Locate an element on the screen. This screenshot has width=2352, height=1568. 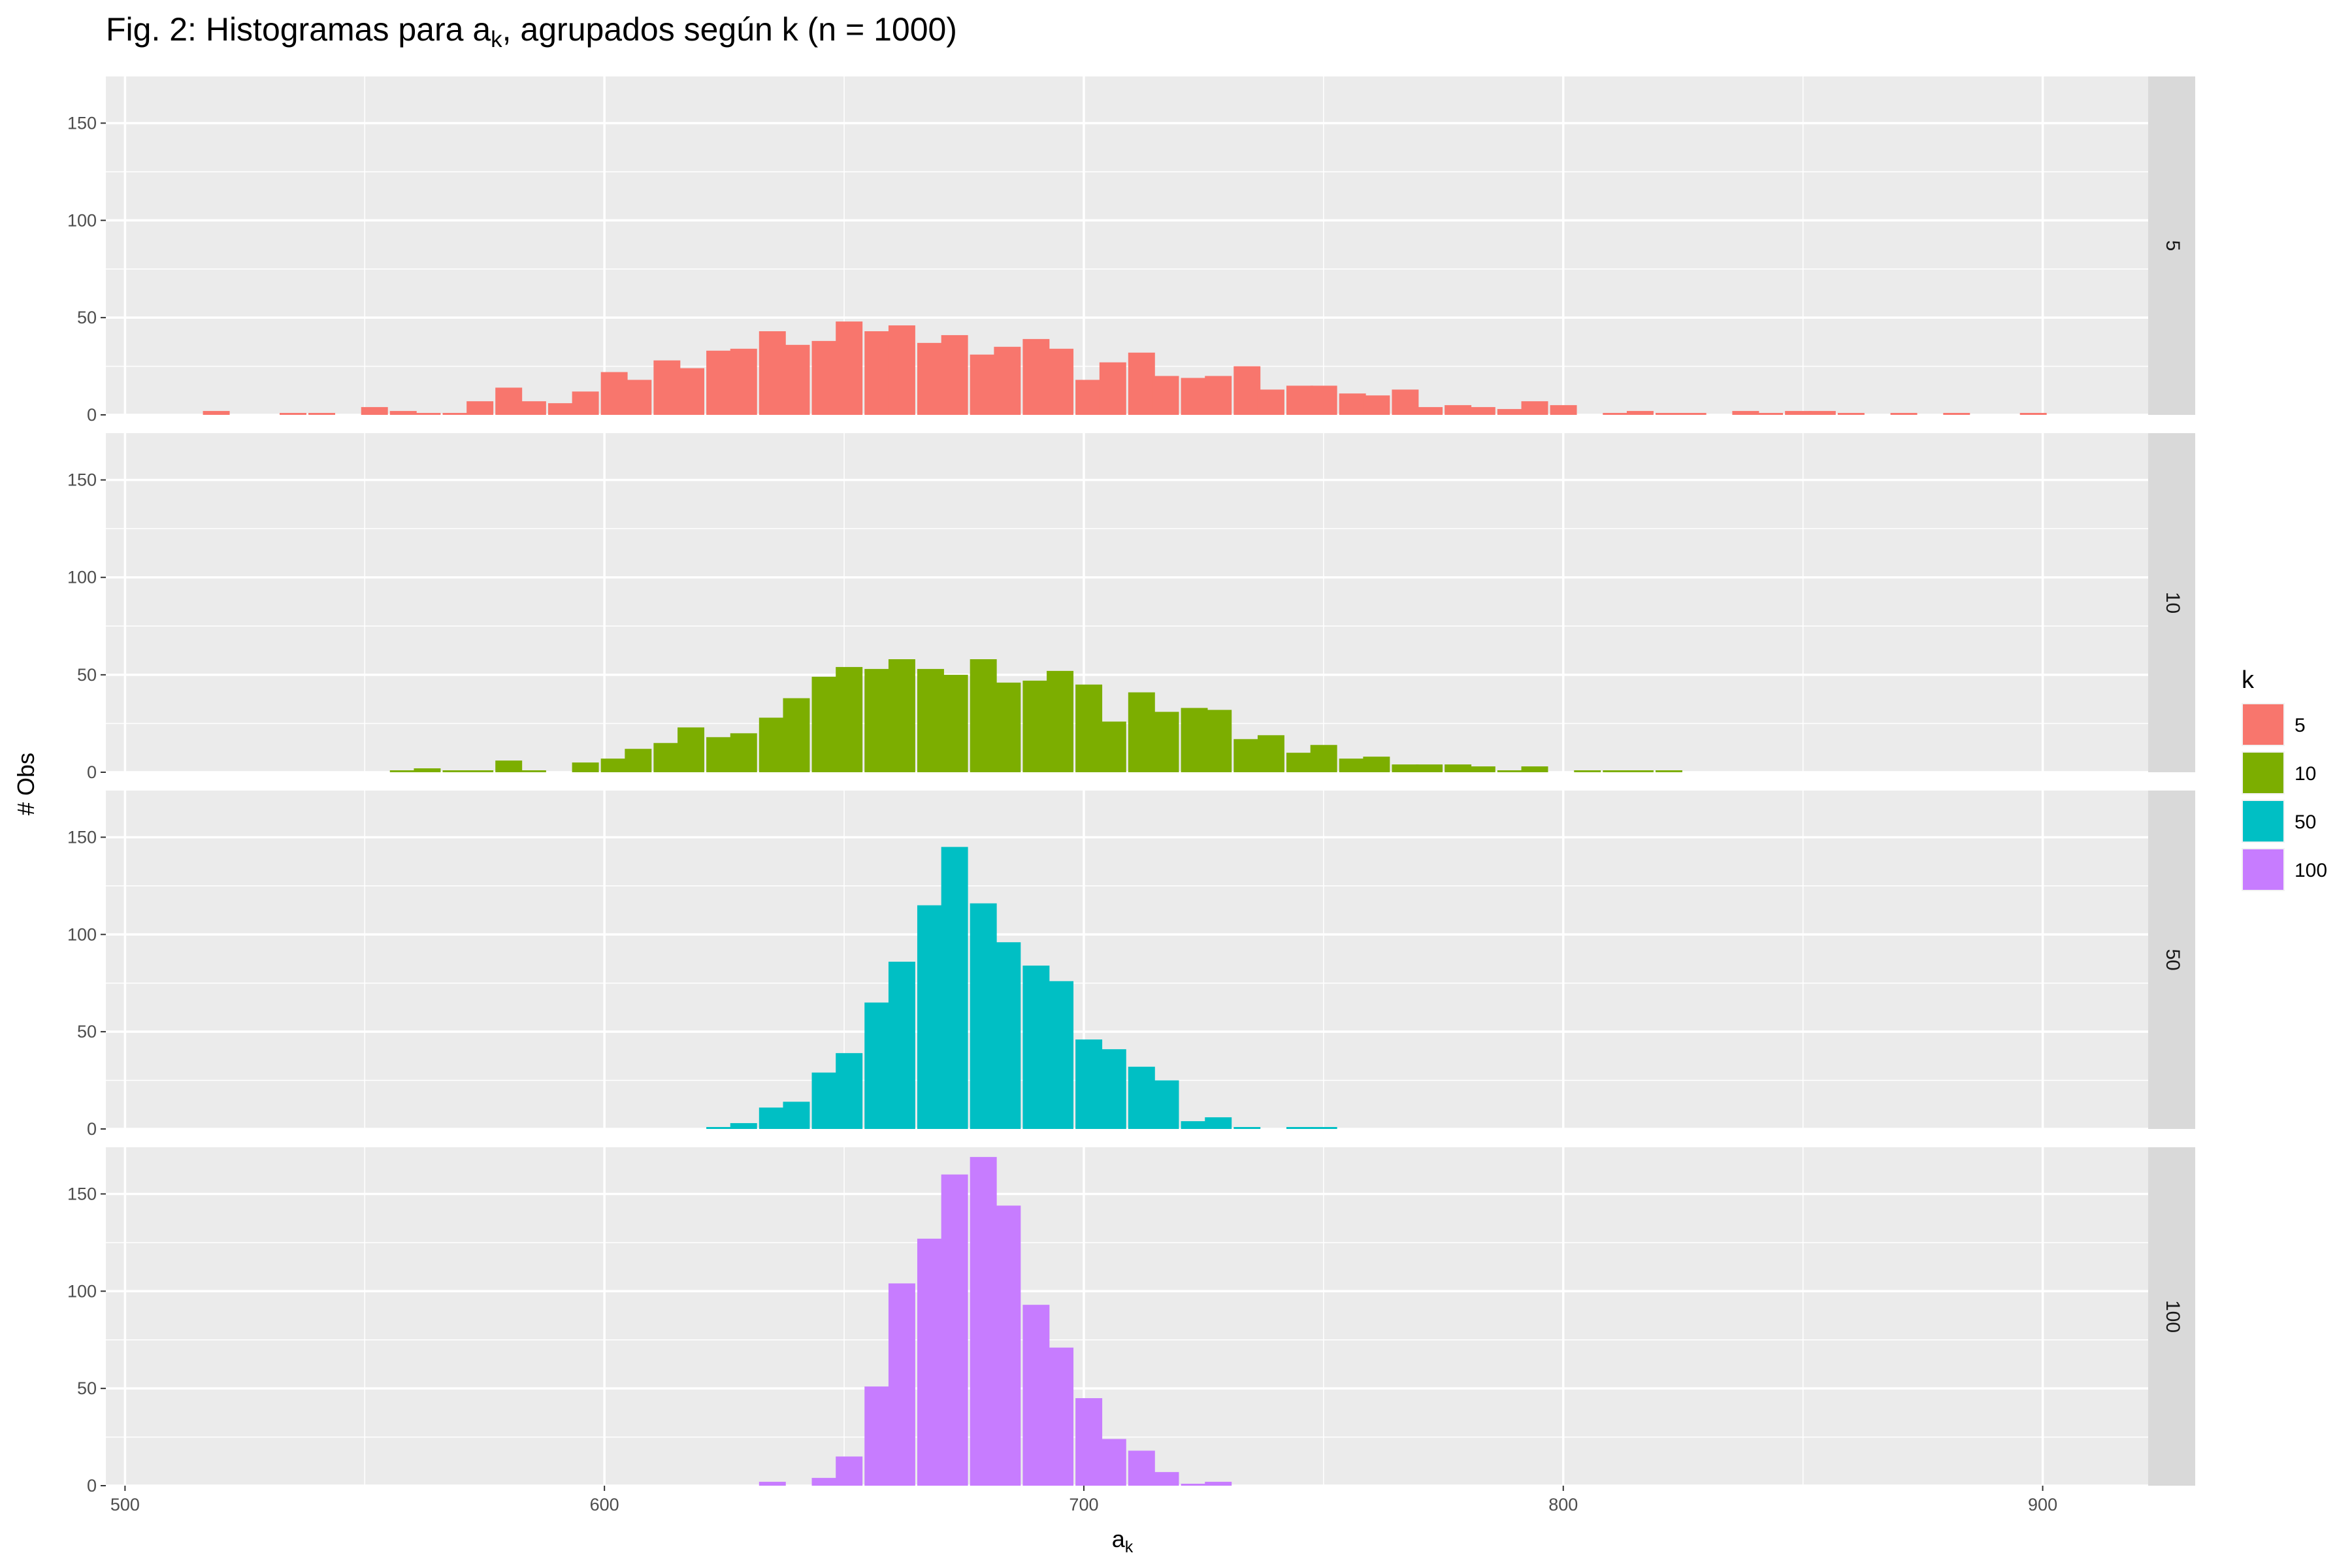
x-axis-title: ak is located at coordinates (1123, 1541).